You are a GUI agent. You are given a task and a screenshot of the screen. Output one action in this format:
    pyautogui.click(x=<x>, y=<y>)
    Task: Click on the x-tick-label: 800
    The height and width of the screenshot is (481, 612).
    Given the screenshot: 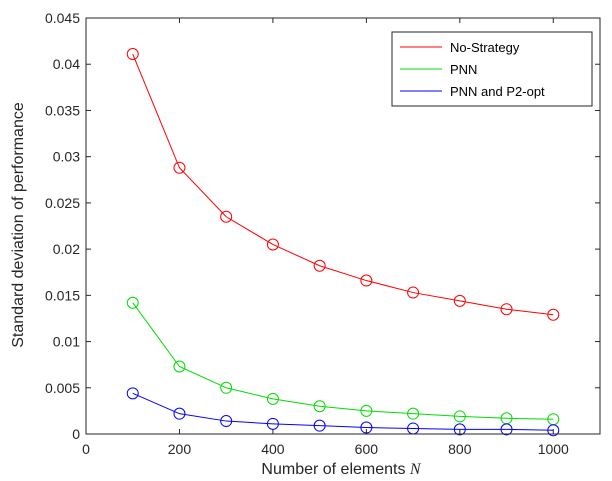 What is the action you would take?
    pyautogui.click(x=460, y=449)
    